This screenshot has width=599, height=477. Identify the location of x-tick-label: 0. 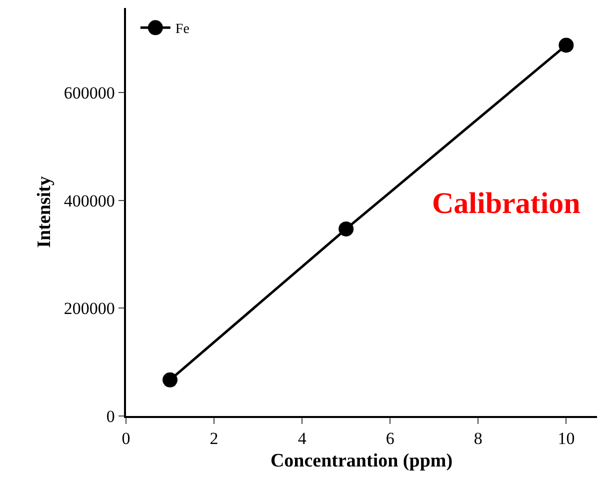
(126, 438).